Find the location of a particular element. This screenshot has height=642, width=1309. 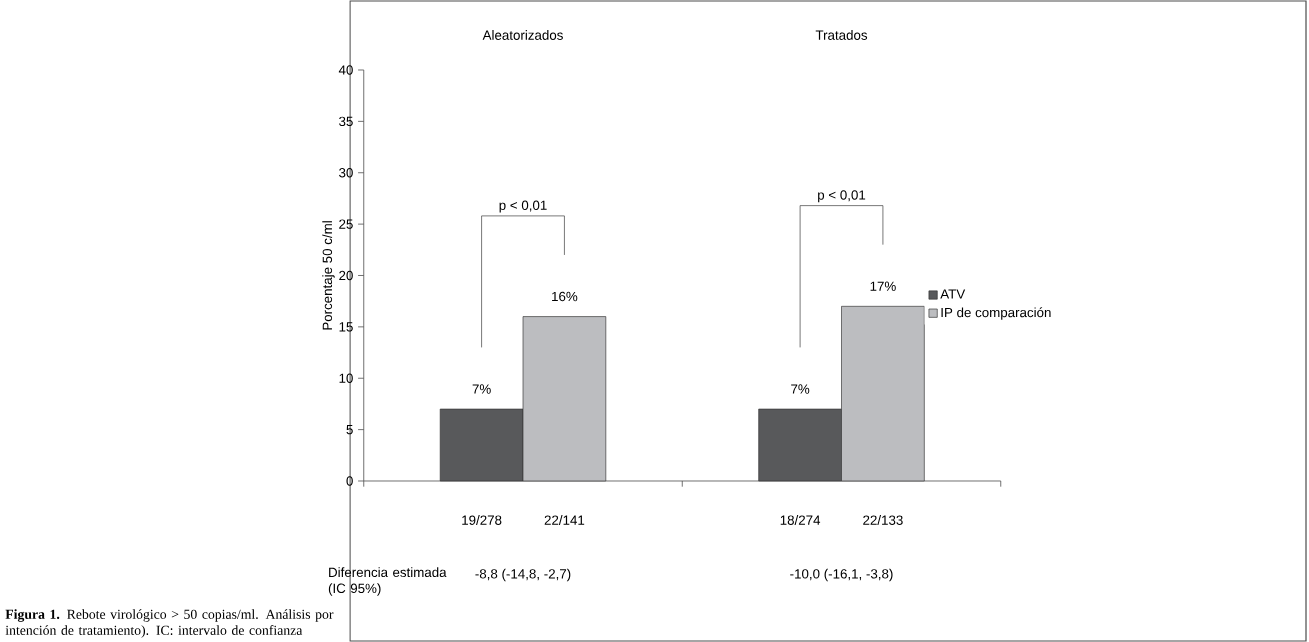

y-tick-label: 30 is located at coordinates (346, 173).